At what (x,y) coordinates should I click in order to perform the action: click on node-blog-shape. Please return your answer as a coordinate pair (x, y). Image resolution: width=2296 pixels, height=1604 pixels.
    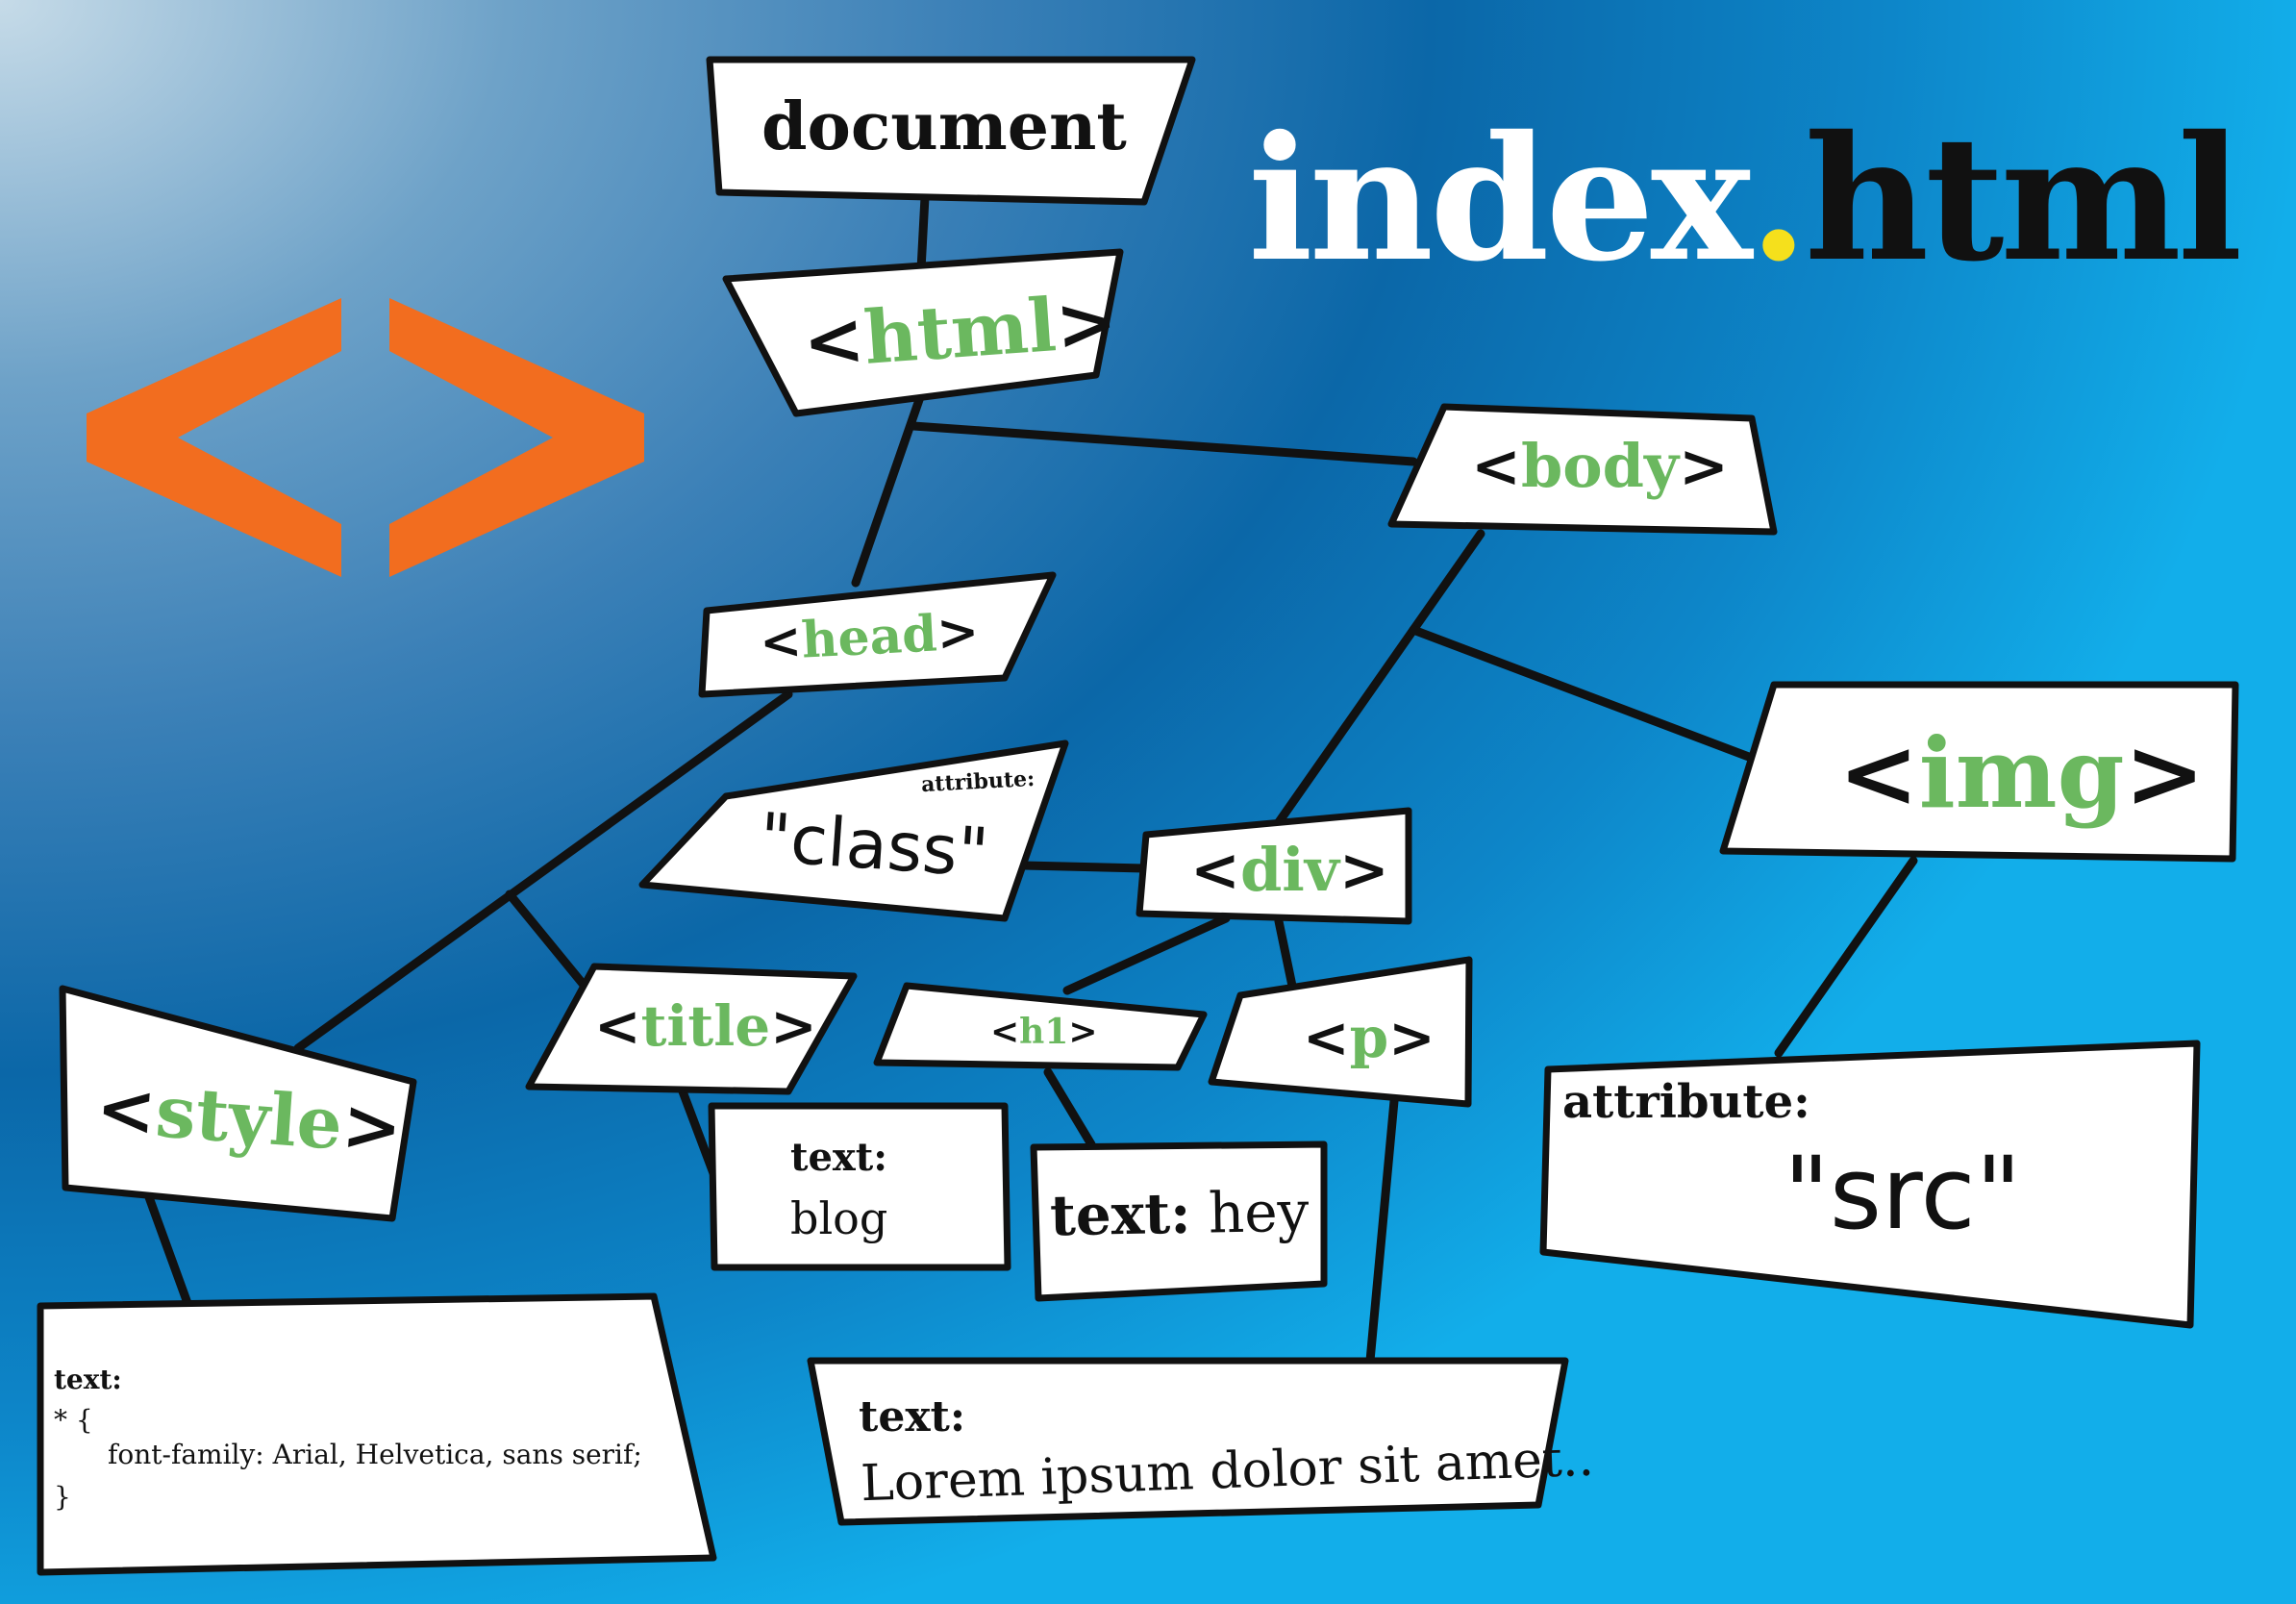
    Looking at the image, I should click on (859, 1186).